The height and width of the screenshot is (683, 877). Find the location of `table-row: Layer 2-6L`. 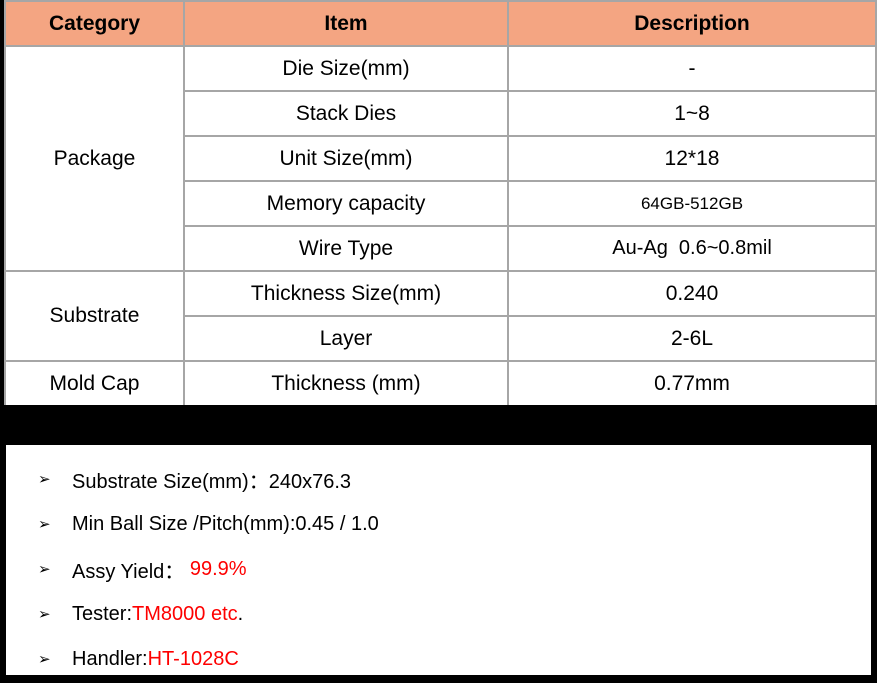

table-row: Layer 2-6L is located at coordinates (441, 338).